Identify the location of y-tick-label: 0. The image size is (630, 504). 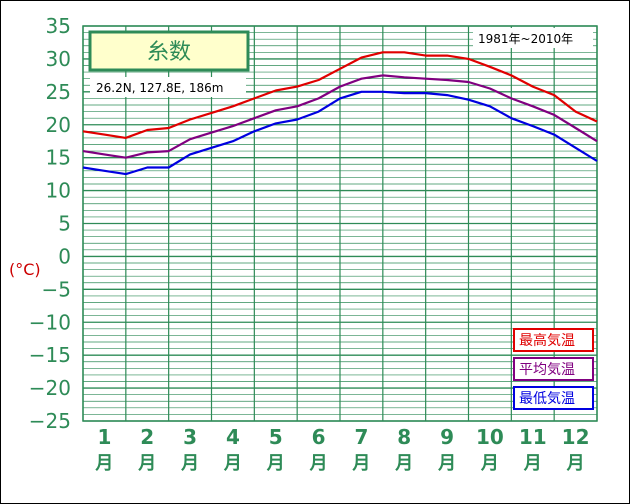
(64, 256).